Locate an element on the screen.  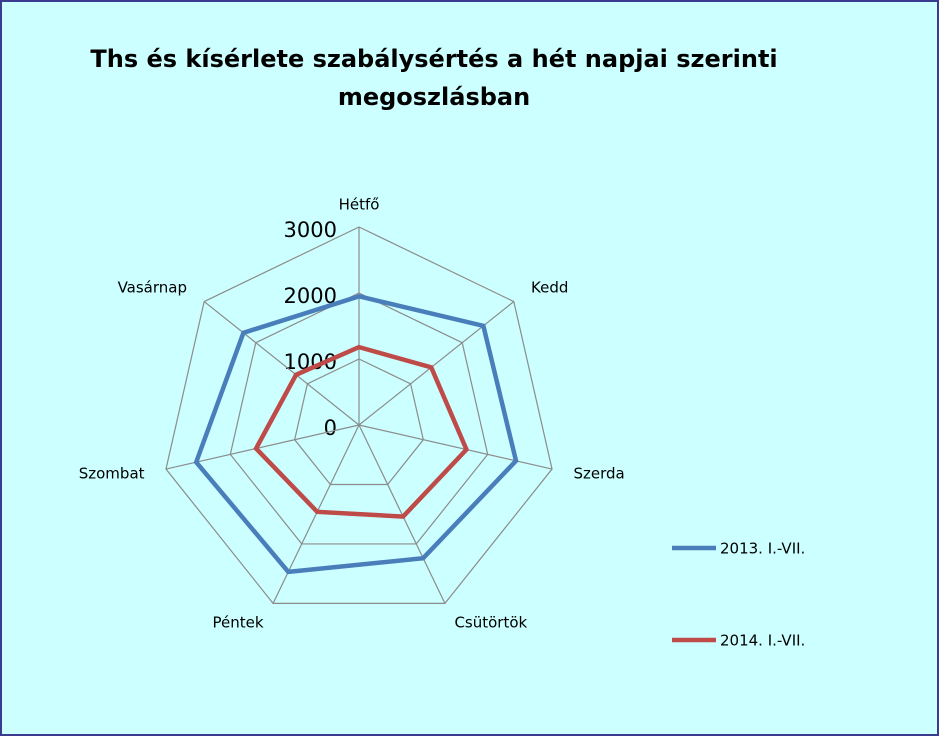
legend-label: 2013. I.-VII. is located at coordinates (762, 549).